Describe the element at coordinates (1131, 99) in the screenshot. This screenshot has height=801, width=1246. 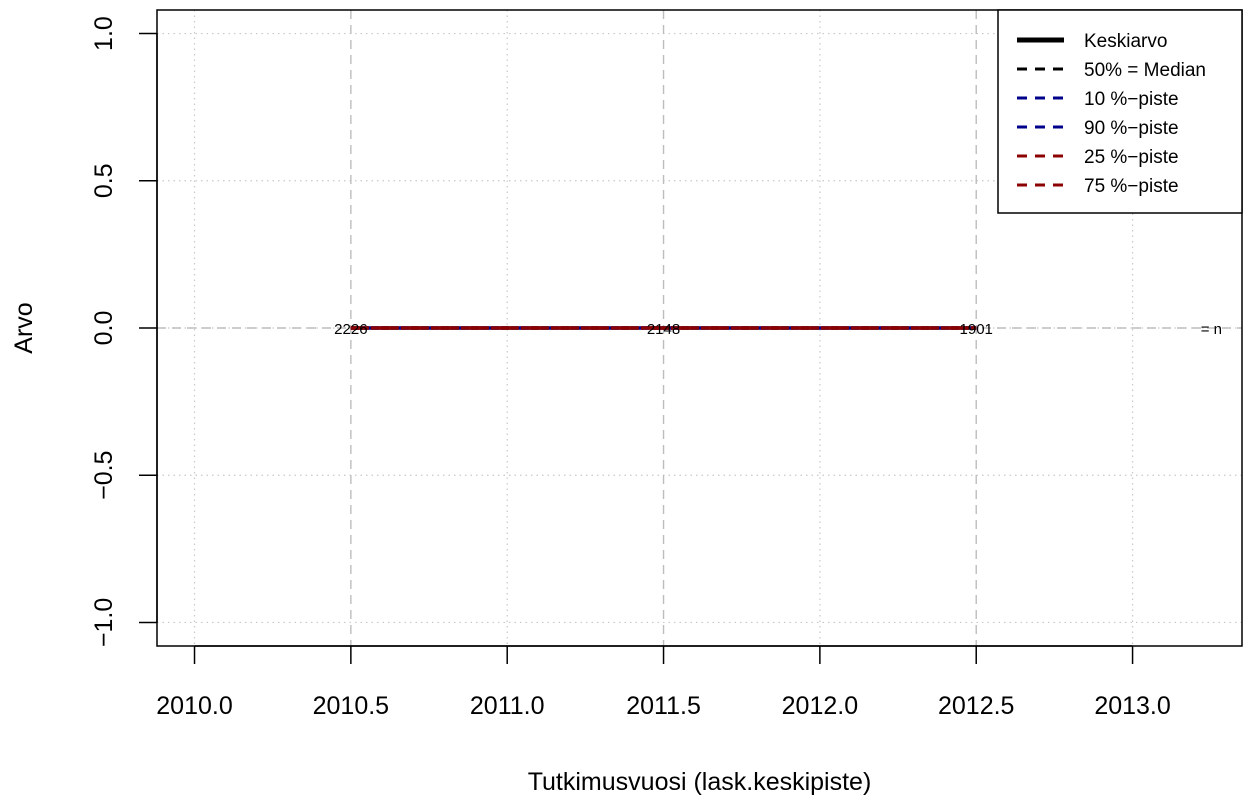
I see `legend-label: 10 %−piste` at that location.